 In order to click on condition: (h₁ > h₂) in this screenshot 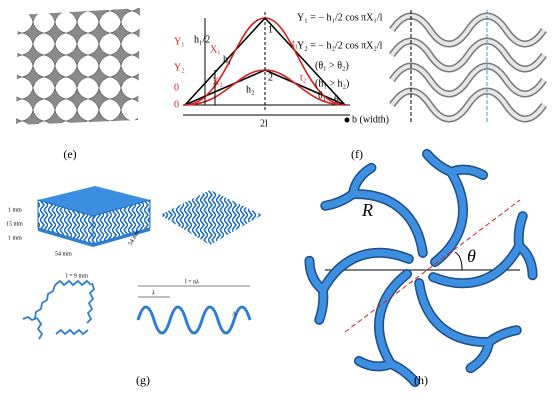, I will do `click(332, 83)`.